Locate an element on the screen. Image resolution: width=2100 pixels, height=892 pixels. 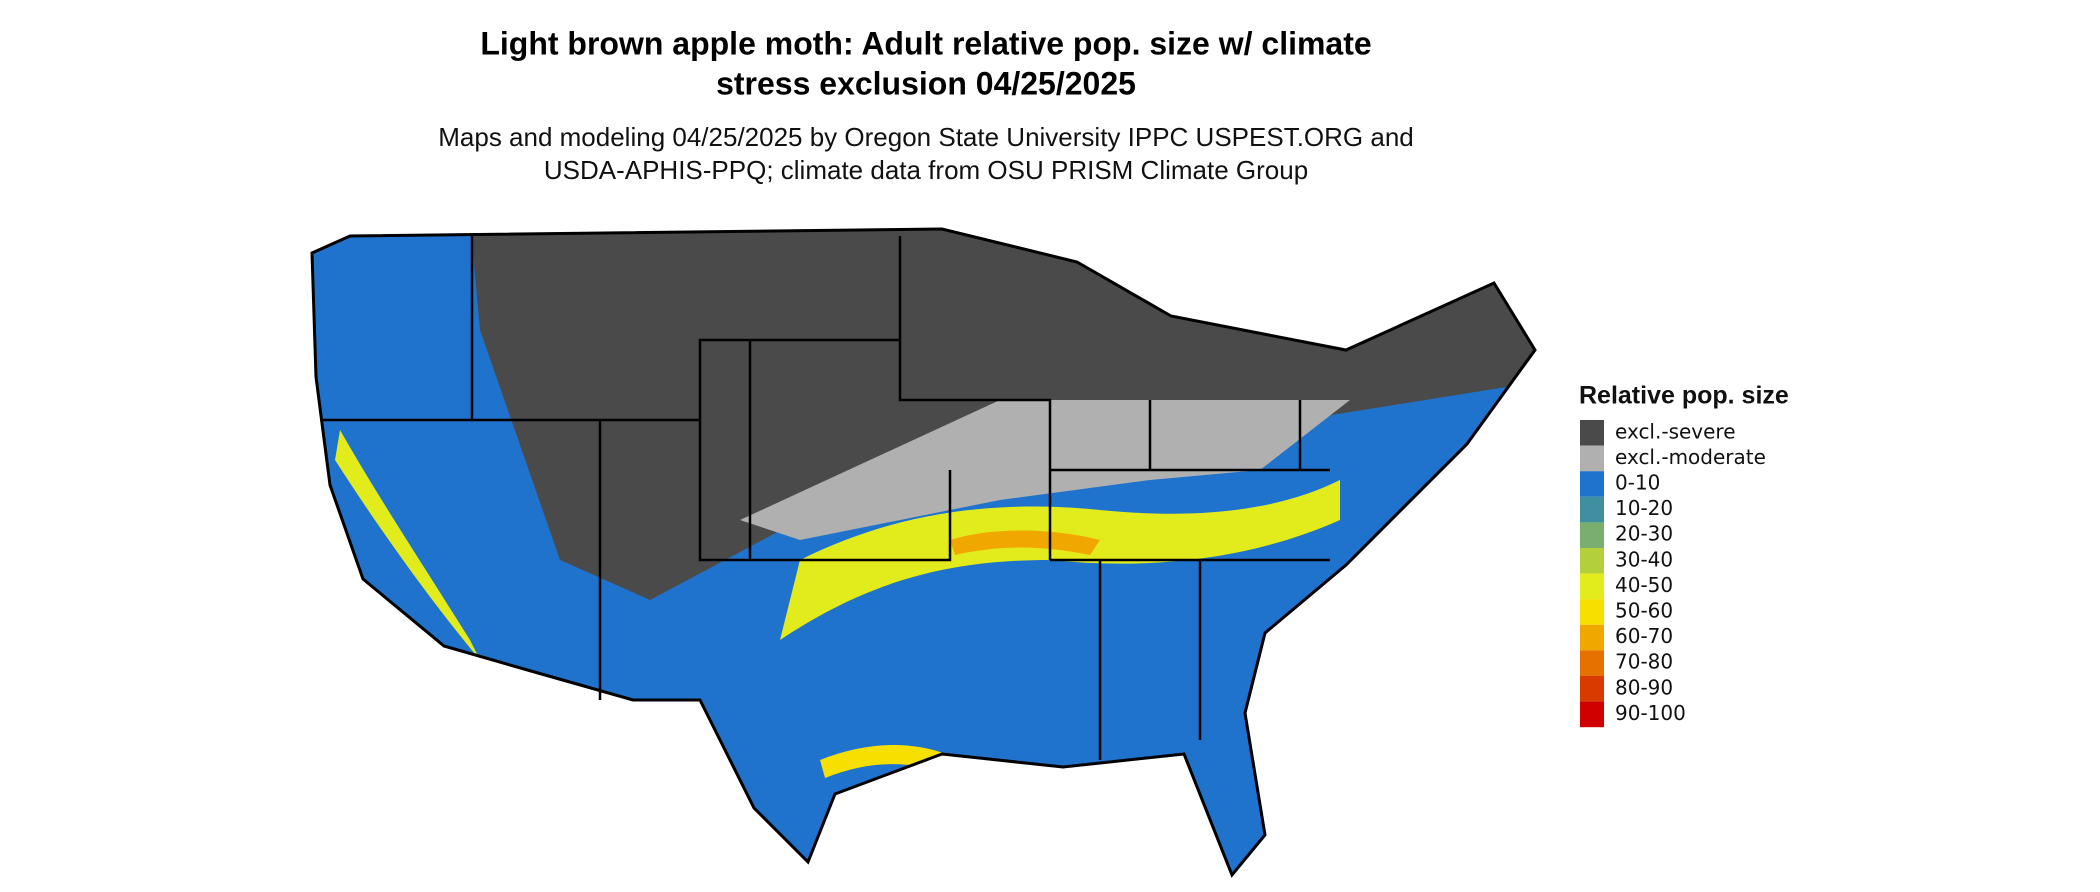
legend-label: 70-80 is located at coordinates (1644, 662).